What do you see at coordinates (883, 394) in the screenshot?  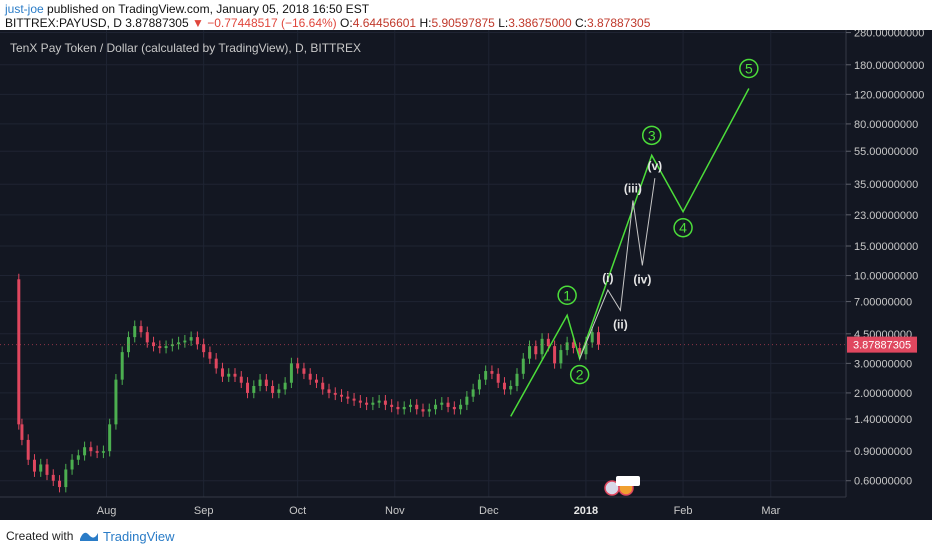 I see `price-tick-label: 2.00000000` at bounding box center [883, 394].